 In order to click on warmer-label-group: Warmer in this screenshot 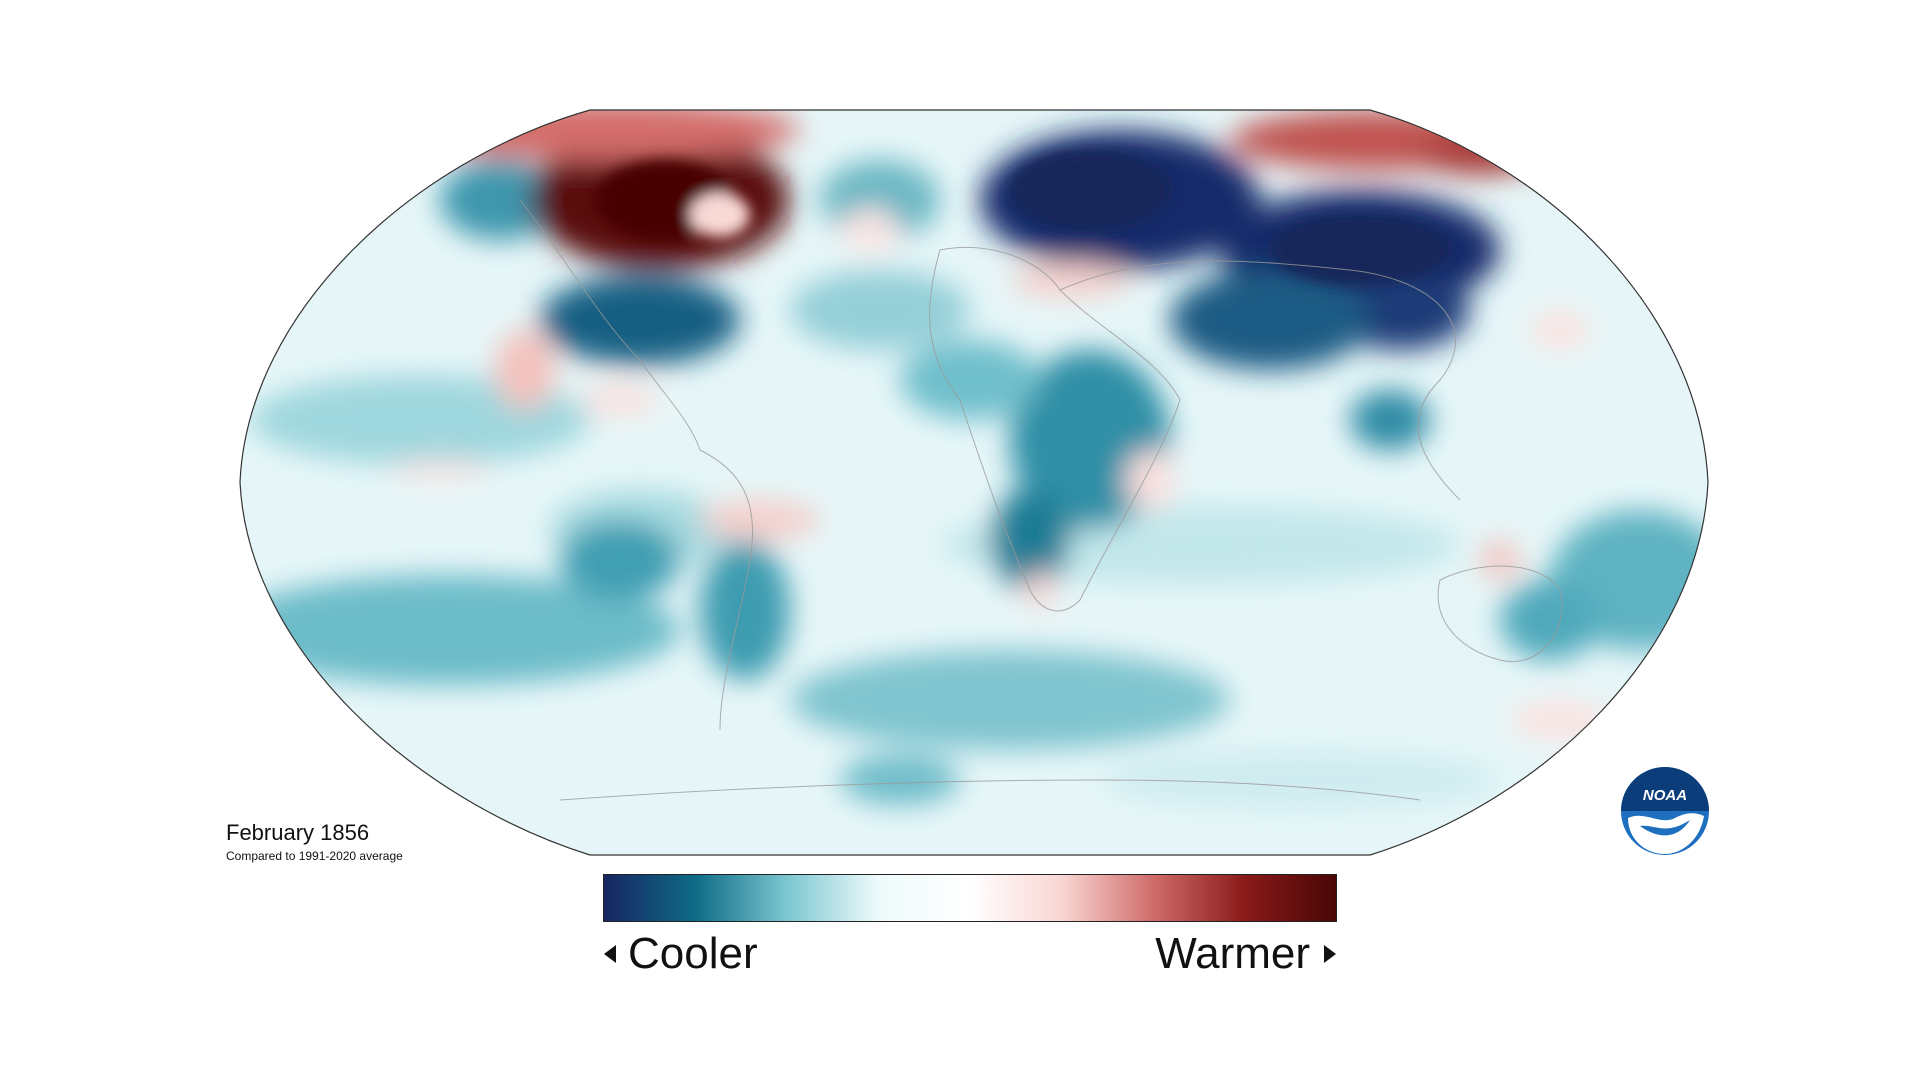, I will do `click(1245, 954)`.